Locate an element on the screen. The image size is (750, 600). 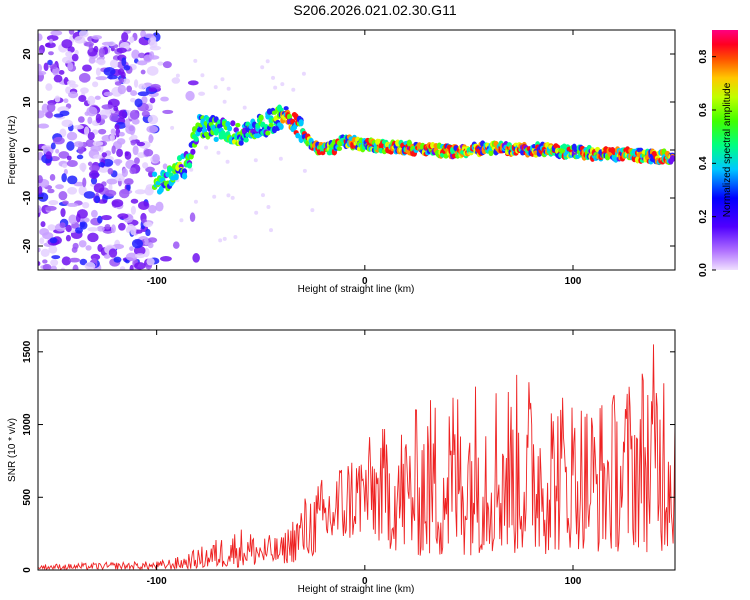
colorbar-tick-label: 0.8 is located at coordinates (703, 56).